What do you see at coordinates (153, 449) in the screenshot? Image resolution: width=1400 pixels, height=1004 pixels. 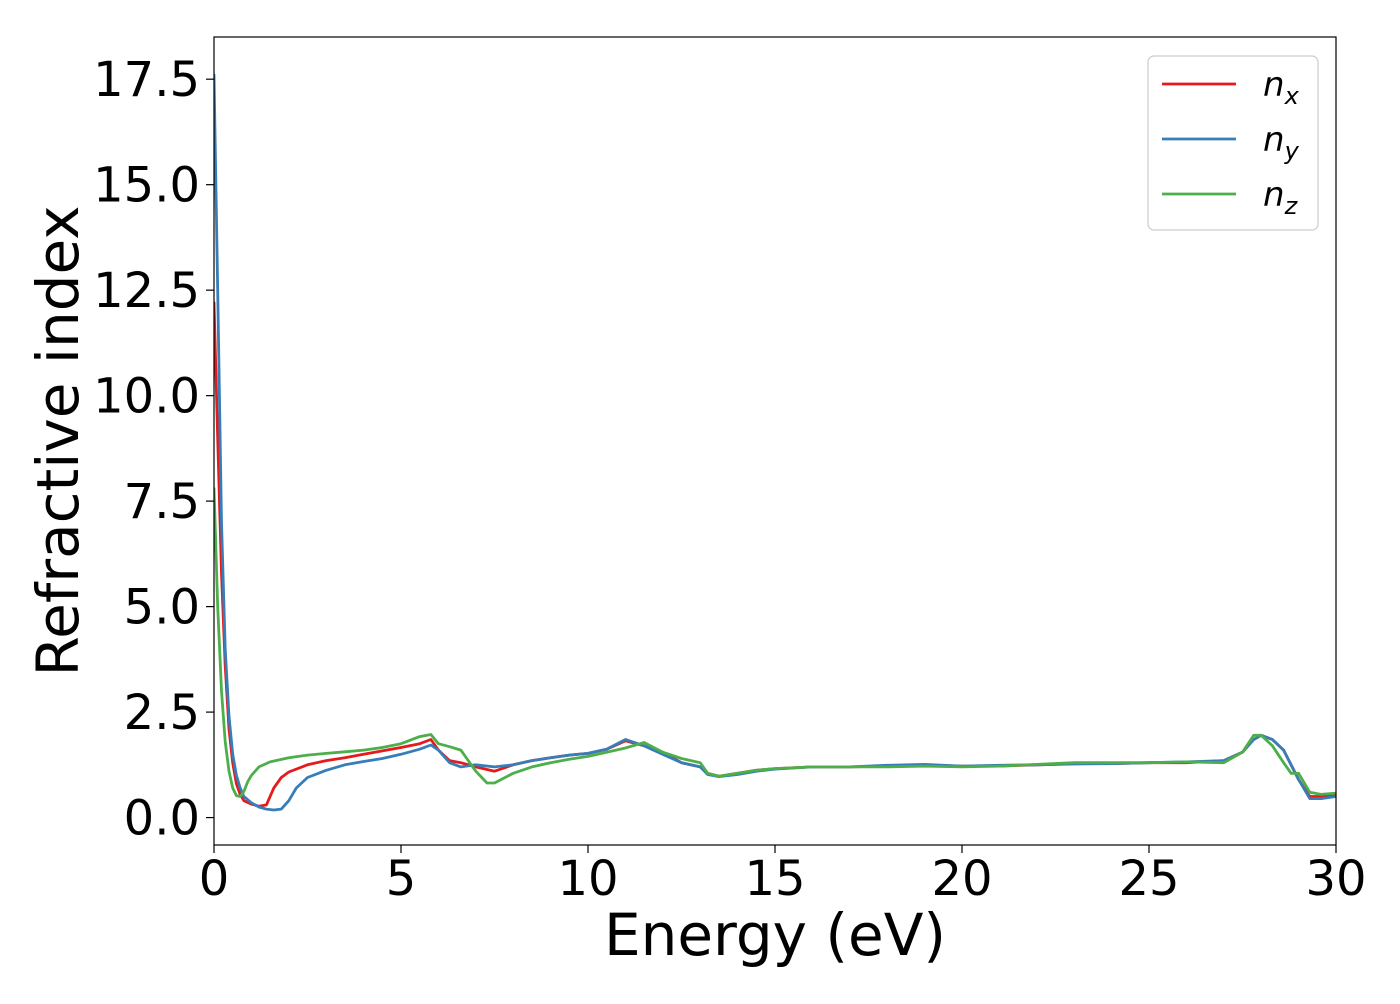 I see `y-axis-ticks: 0.0 2.5 5.0 7.5 10.0 12.5 15.0 17.5` at bounding box center [153, 449].